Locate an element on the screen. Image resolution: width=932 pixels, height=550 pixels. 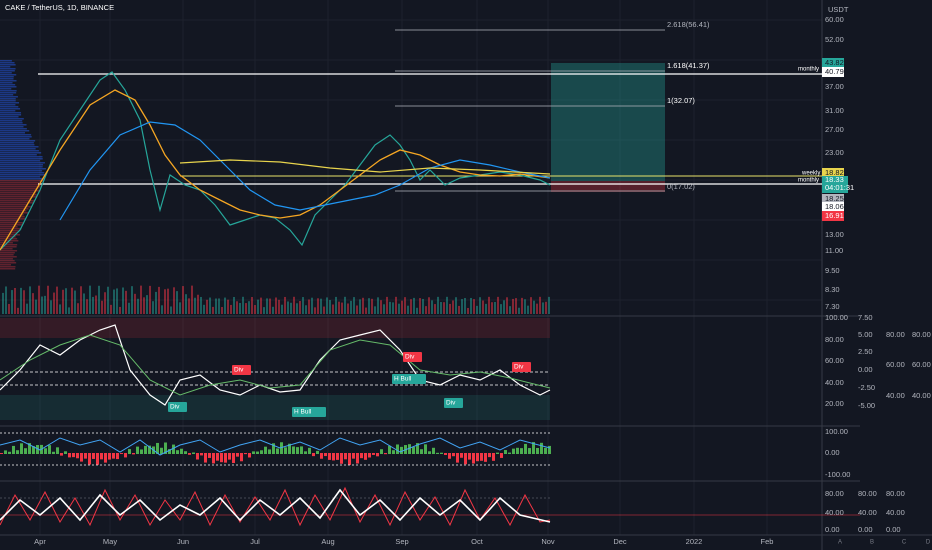
axis-label: 7.50 is located at coordinates (865, 317).